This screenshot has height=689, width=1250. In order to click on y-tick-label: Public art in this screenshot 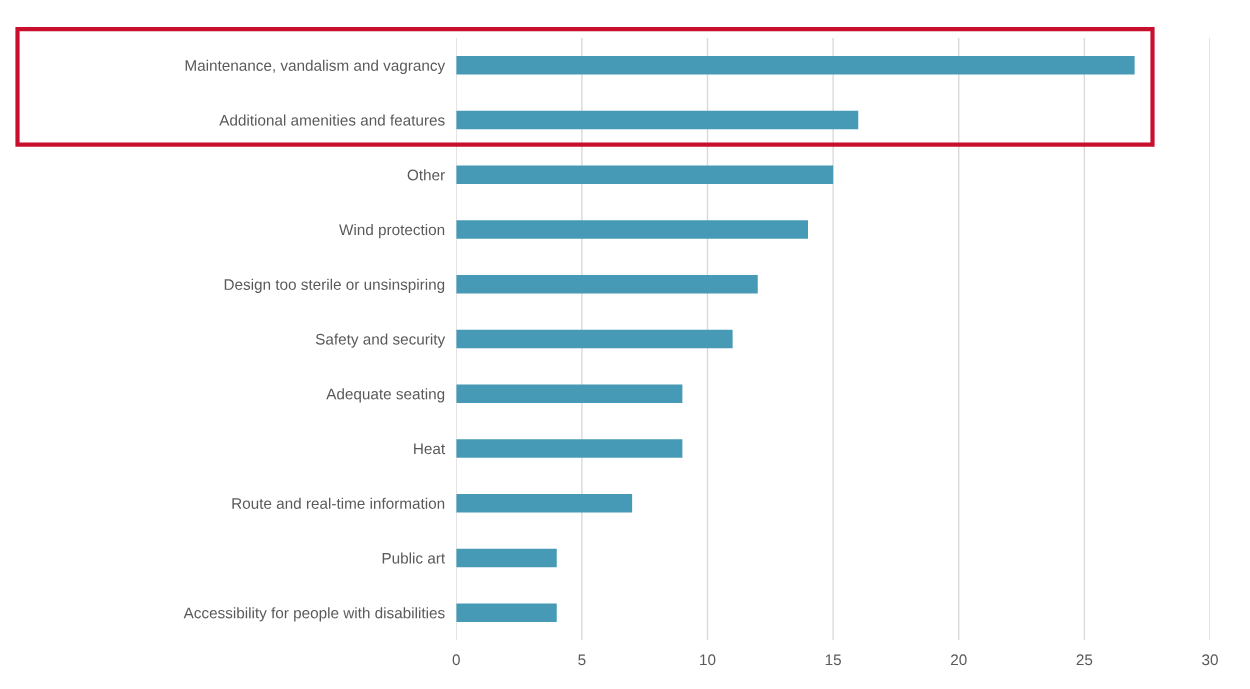, I will do `click(414, 558)`.